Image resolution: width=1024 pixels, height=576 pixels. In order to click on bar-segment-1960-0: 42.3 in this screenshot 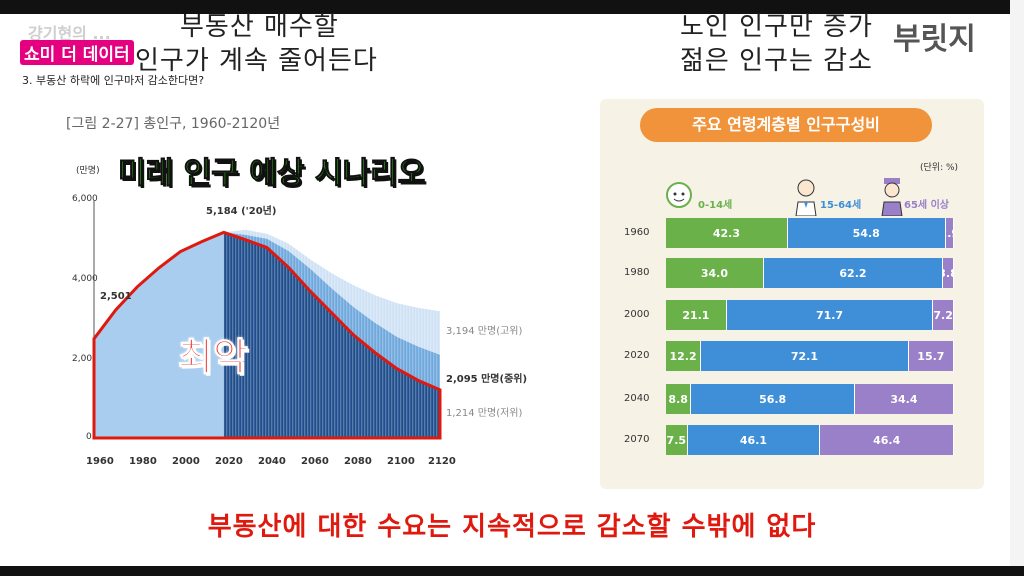, I will do `click(727, 233)`.